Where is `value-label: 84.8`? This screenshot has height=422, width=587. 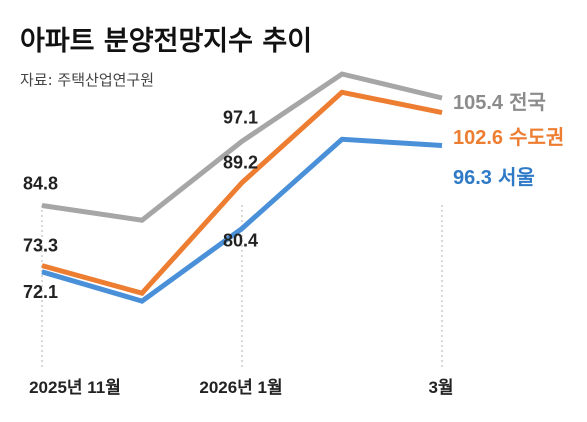 value-label: 84.8 is located at coordinates (40, 184).